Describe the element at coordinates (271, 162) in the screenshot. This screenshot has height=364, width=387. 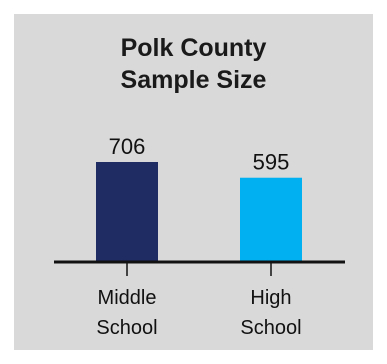
I see `value-label-2: 595` at that location.